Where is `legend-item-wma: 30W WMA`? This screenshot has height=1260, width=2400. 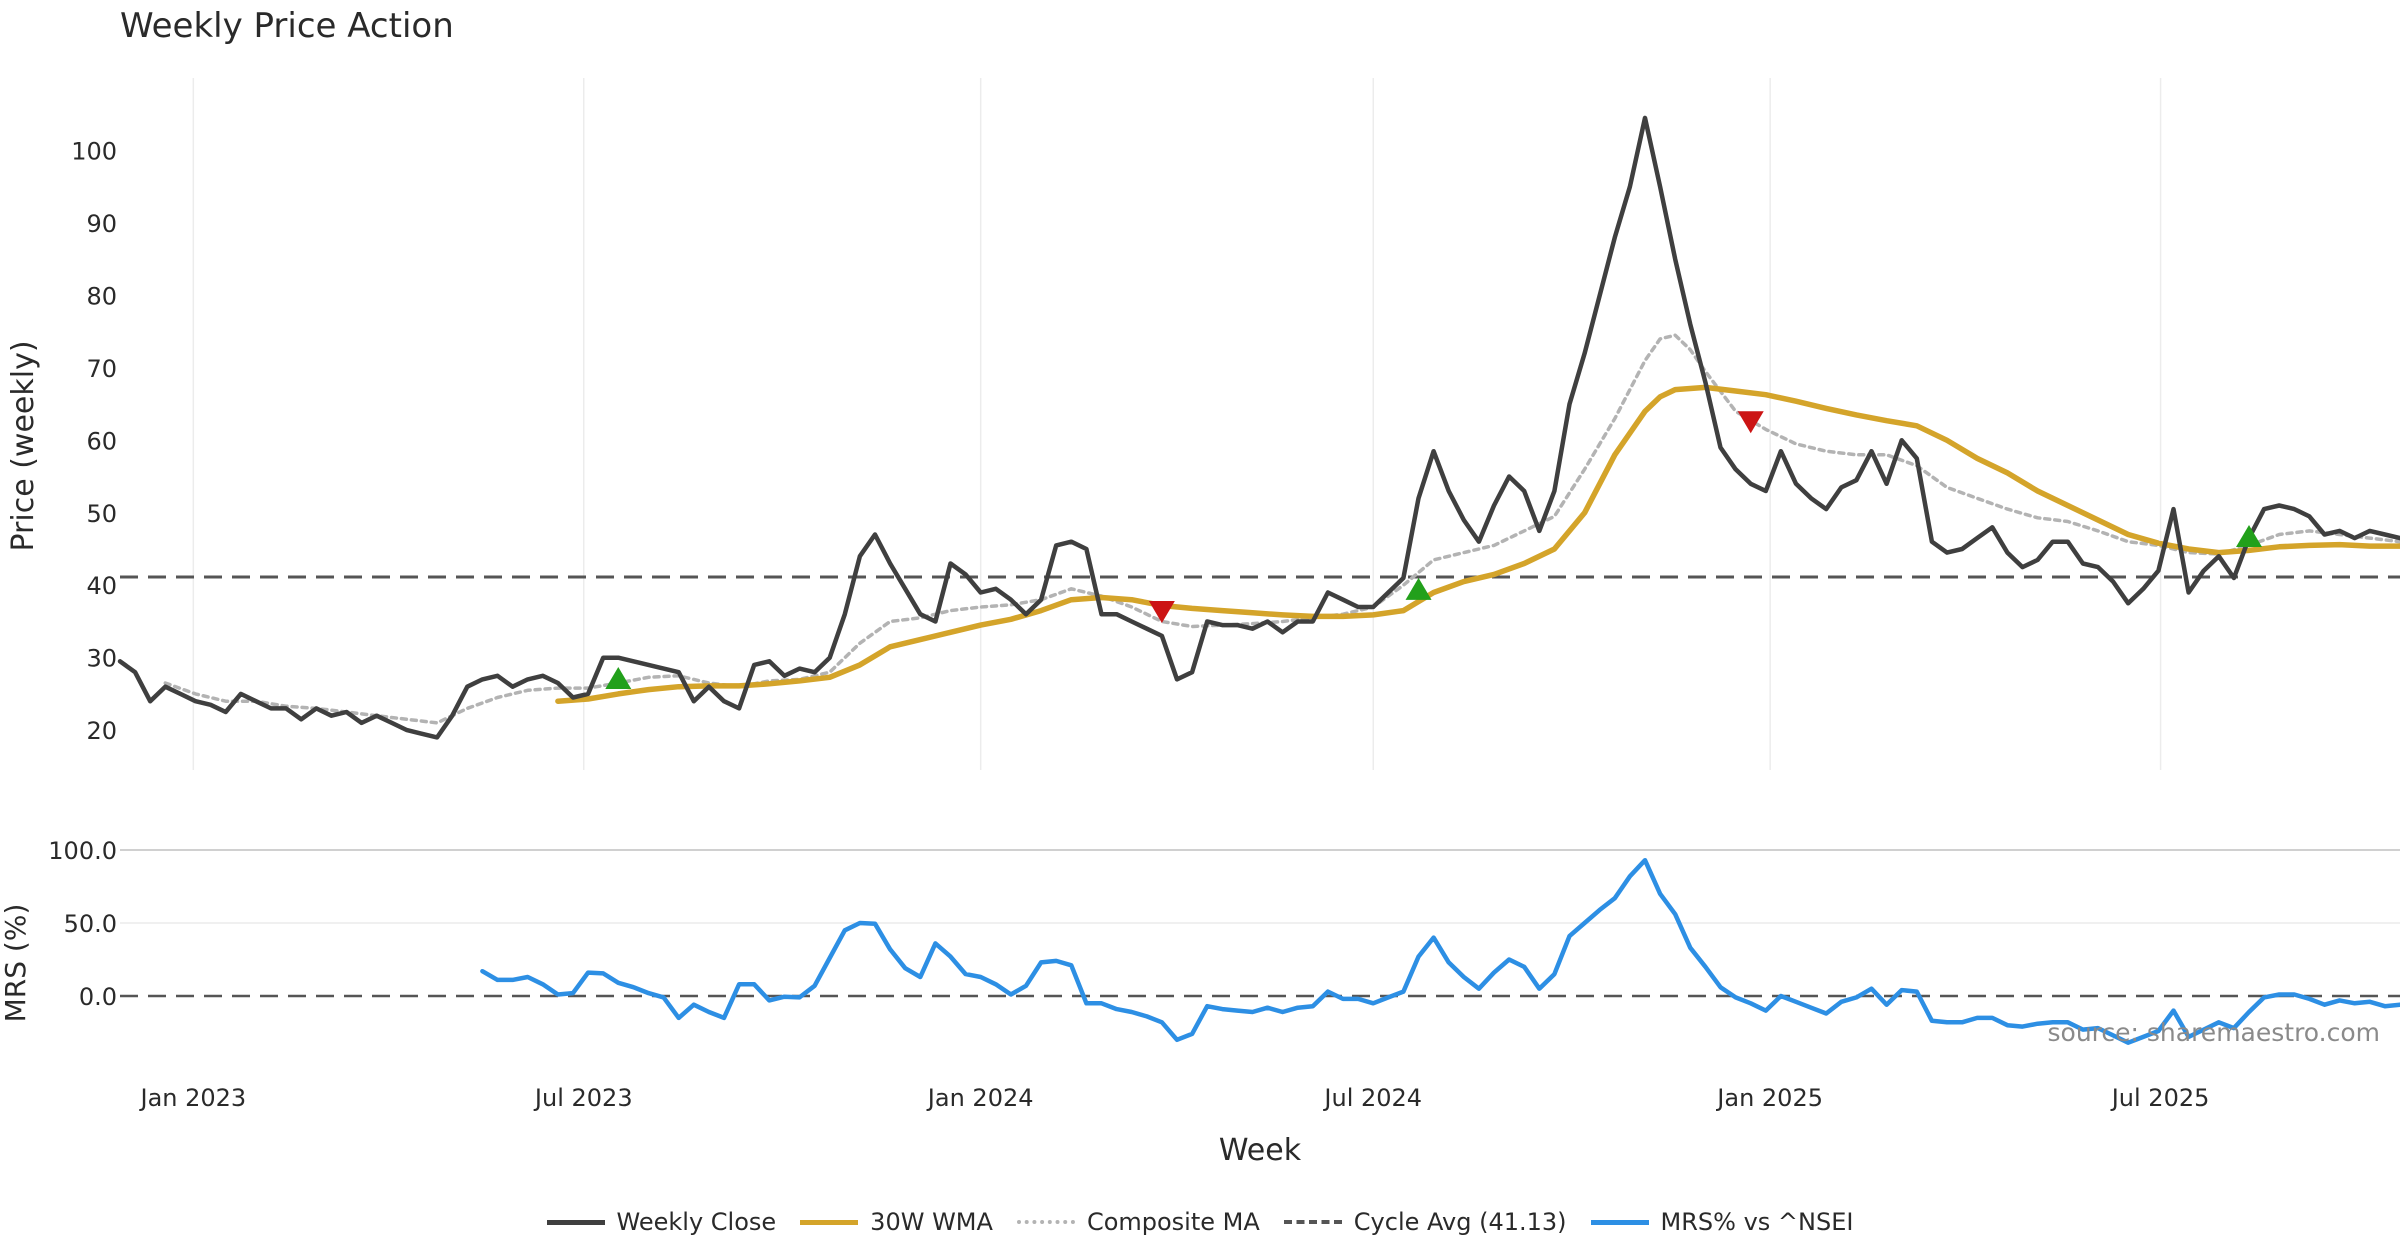 legend-item-wma: 30W WMA is located at coordinates (896, 1222).